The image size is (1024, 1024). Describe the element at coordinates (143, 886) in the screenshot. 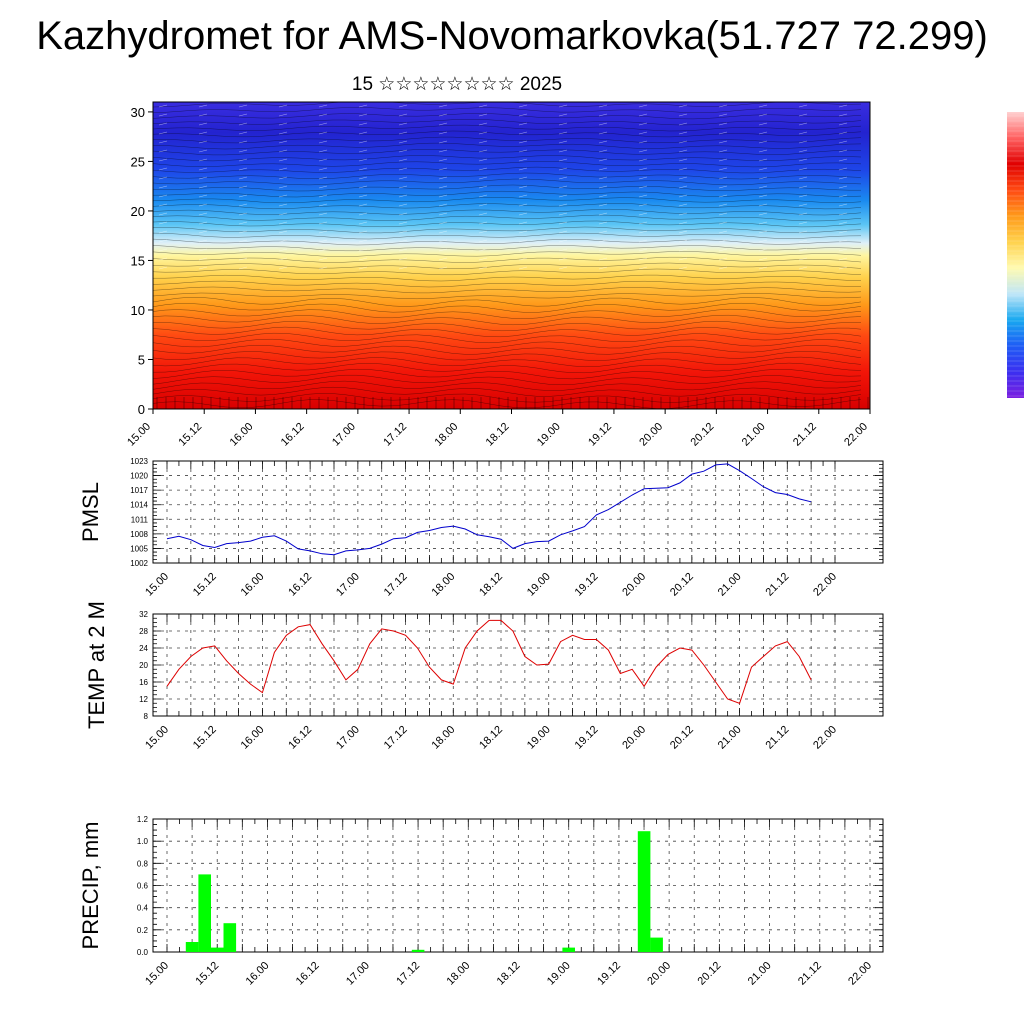

I see `y-tick-label: 0.6` at that location.